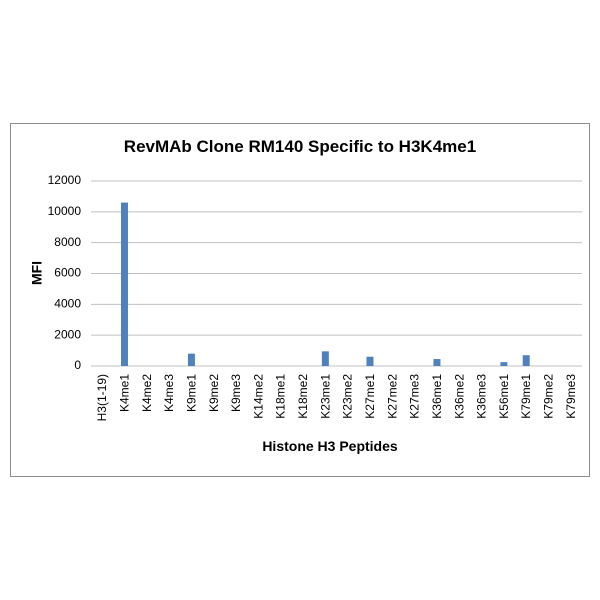 This screenshot has width=600, height=600. Describe the element at coordinates (214, 393) in the screenshot. I see `x-tick-label: K9me2` at that location.